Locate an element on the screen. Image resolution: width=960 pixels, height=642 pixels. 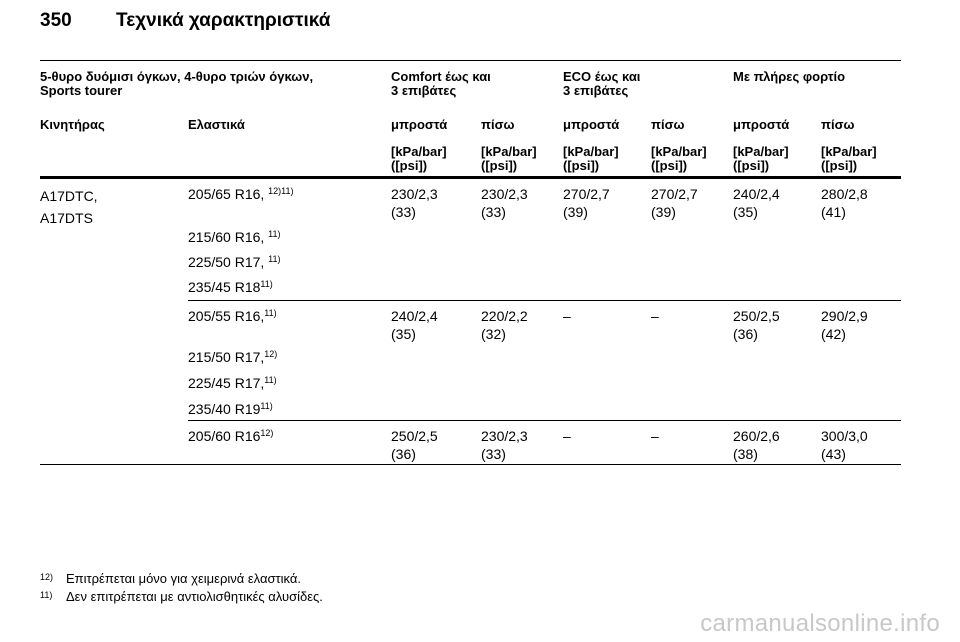
header-eco: ECO έως και 3 επιβάτες is located at coordinates (601, 84).